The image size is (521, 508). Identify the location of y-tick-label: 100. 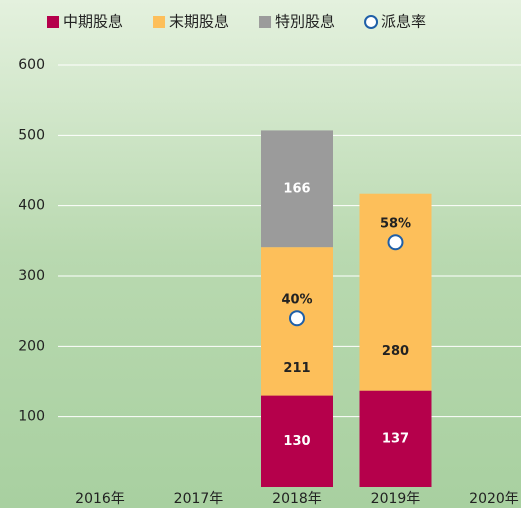
(31, 417).